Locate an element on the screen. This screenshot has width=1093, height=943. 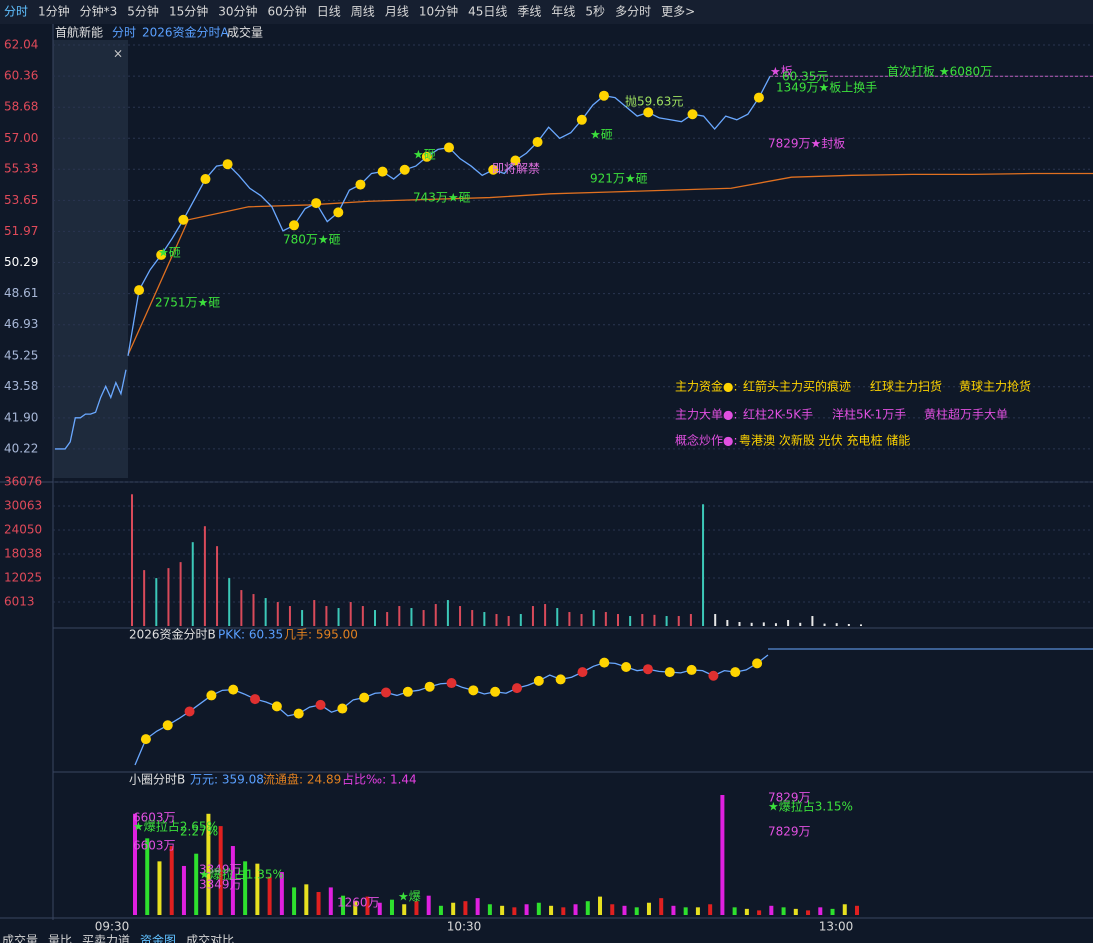
toolbar-tab: 5秒 is located at coordinates (595, 12).